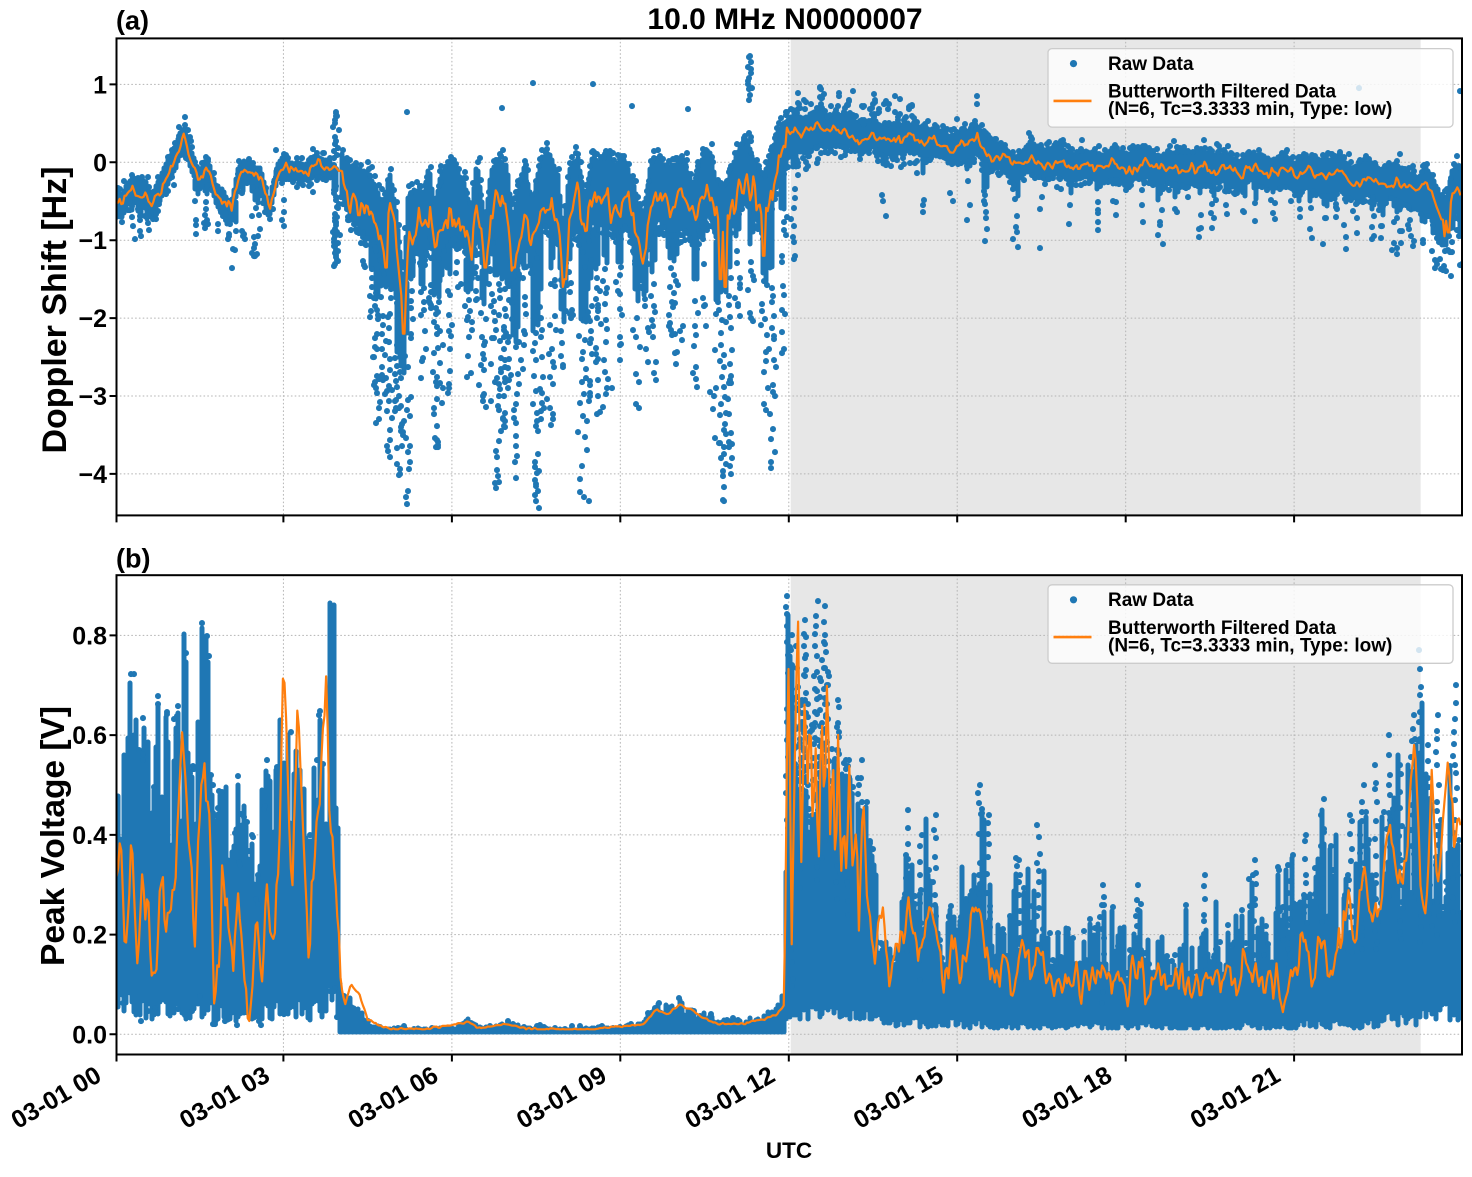 The width and height of the screenshot is (1472, 1177). Describe the element at coordinates (784, 19) in the screenshot. I see `svg-text: 10.0 MHz N0000007` at that location.